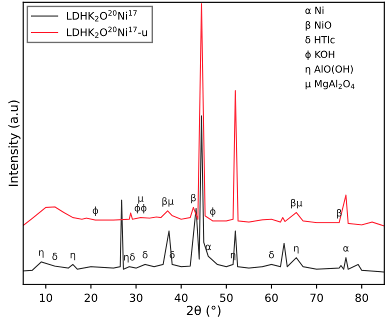  What do you see at coordinates (141, 200) in the screenshot?
I see `annotation: μ` at bounding box center [141, 200].